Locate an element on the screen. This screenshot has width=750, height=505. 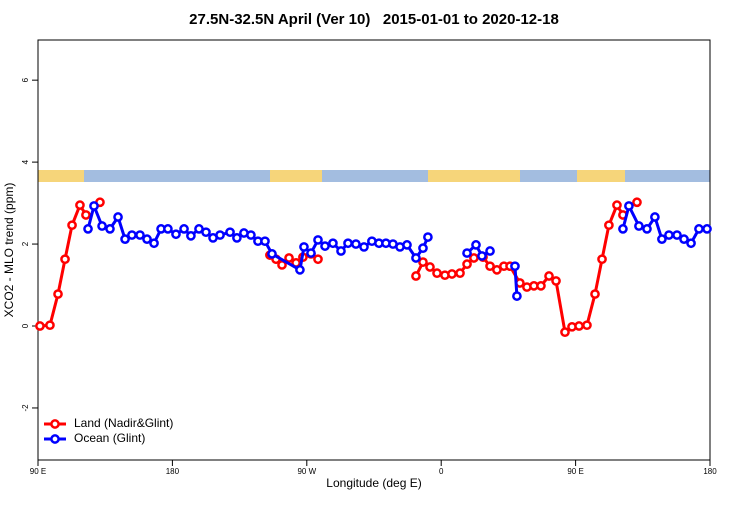
y-tick-label: 6 is located at coordinates (25, 79).